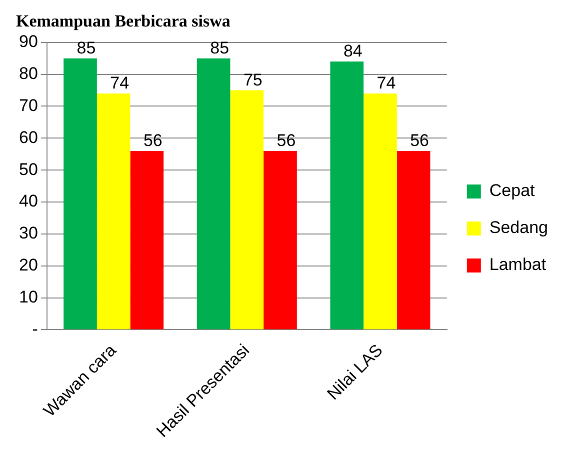  I want to click on data-label: 75, so click(252, 80).